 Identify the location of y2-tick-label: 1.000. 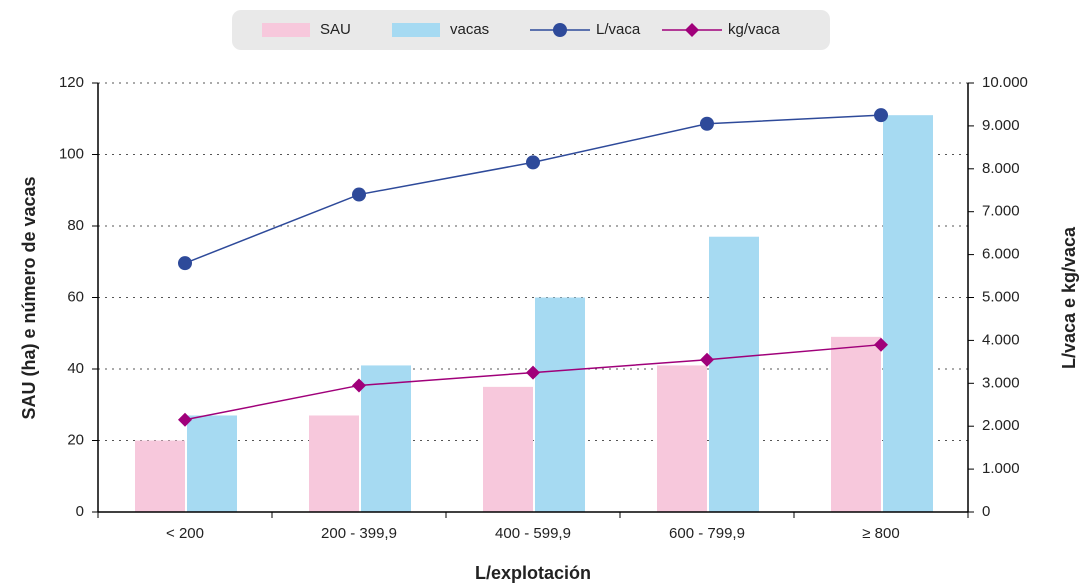
(1001, 468).